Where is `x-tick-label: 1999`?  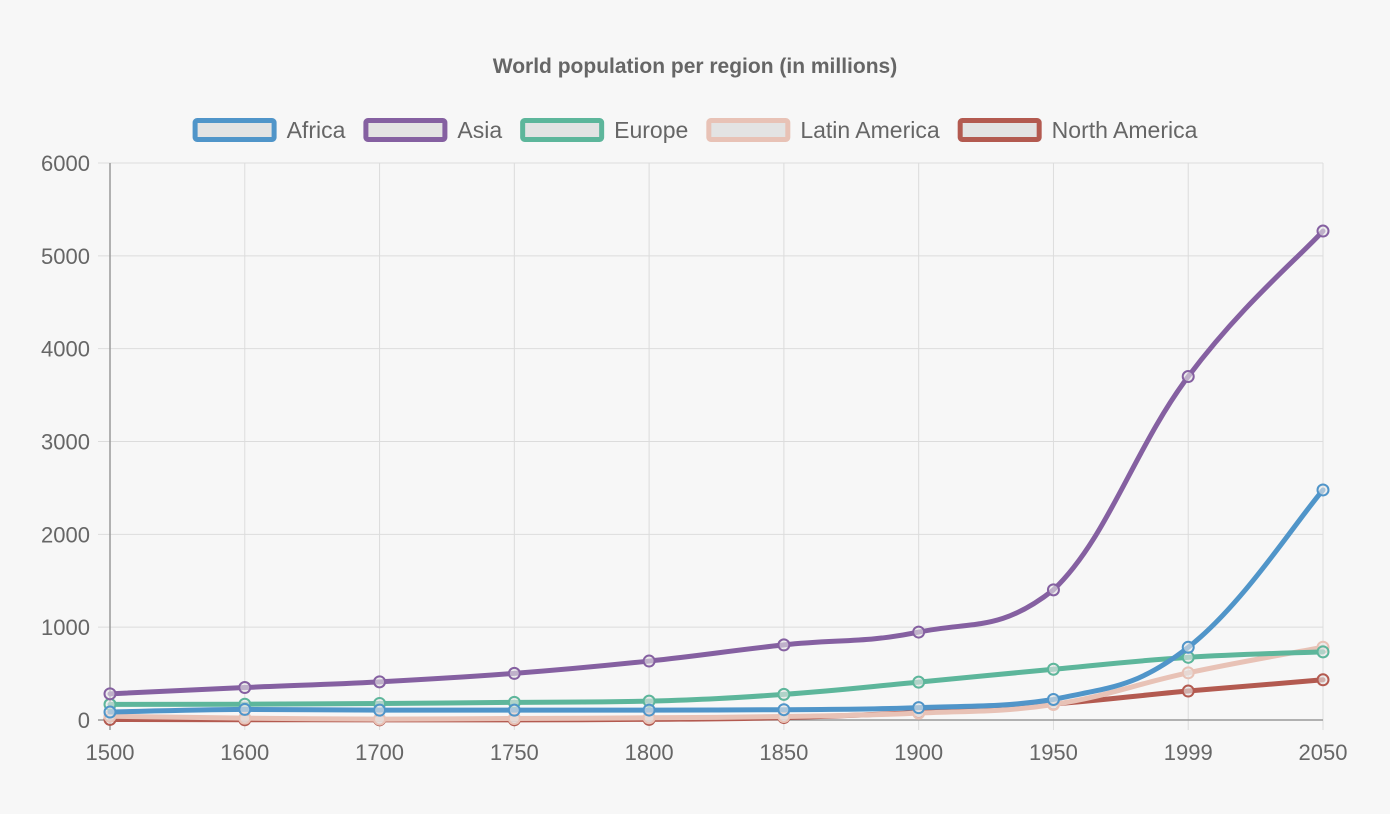
x-tick-label: 1999 is located at coordinates (1188, 752).